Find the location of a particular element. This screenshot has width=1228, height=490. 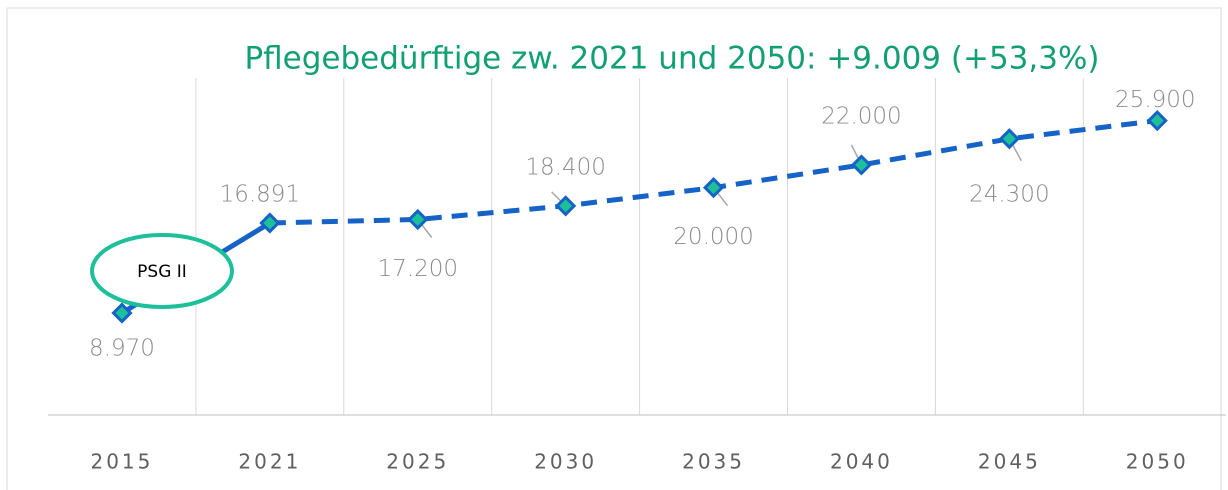

x-tick-label: 2050 is located at coordinates (1157, 462).